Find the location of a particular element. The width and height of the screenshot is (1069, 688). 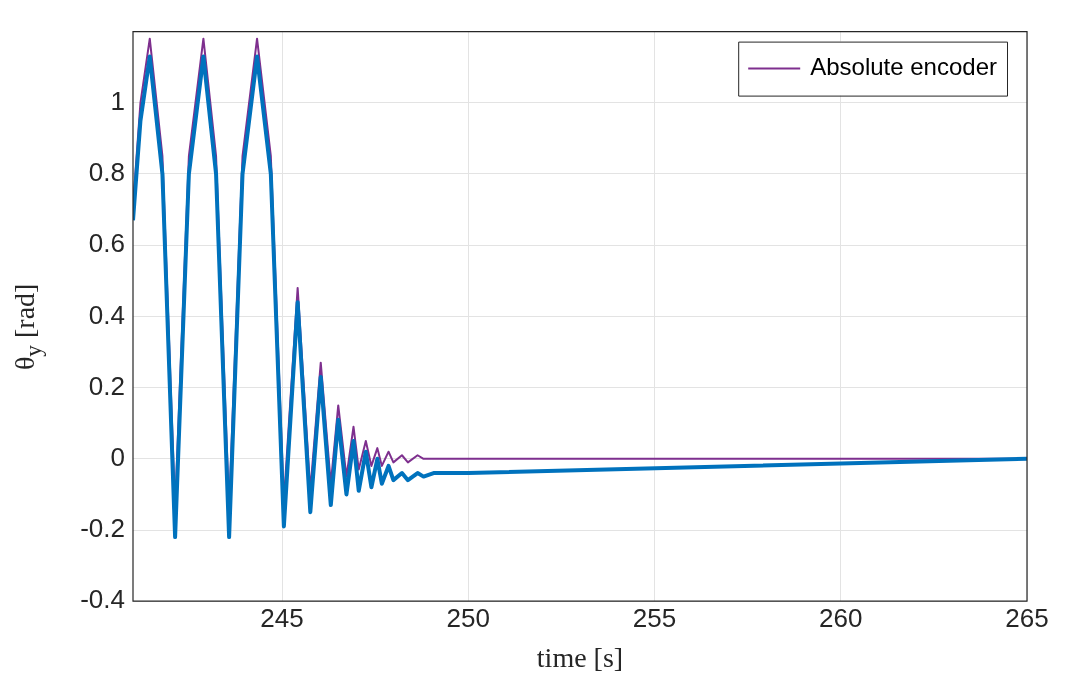

y-tick-label: 1 is located at coordinates (117, 100).